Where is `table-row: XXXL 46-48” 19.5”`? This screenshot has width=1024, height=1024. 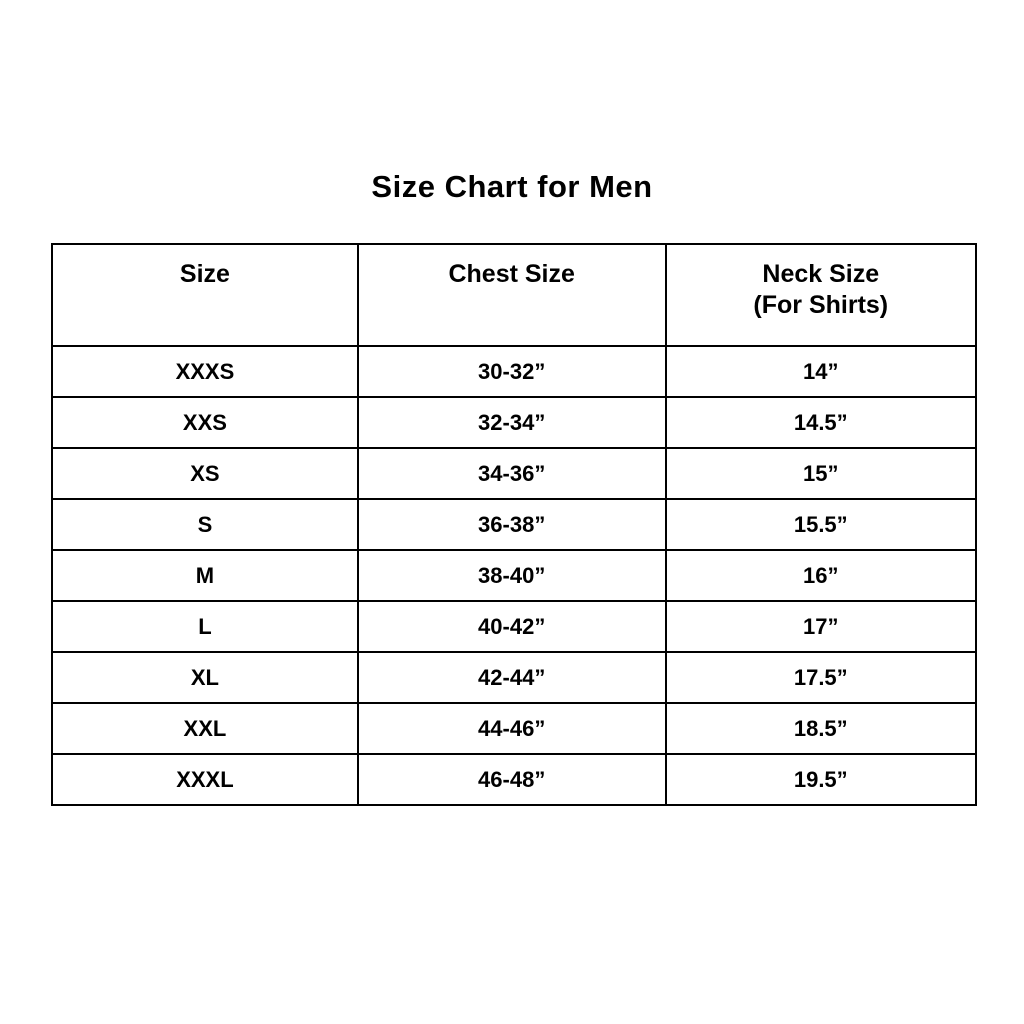
table-row: XXXL 46-48” 19.5” is located at coordinates (514, 779).